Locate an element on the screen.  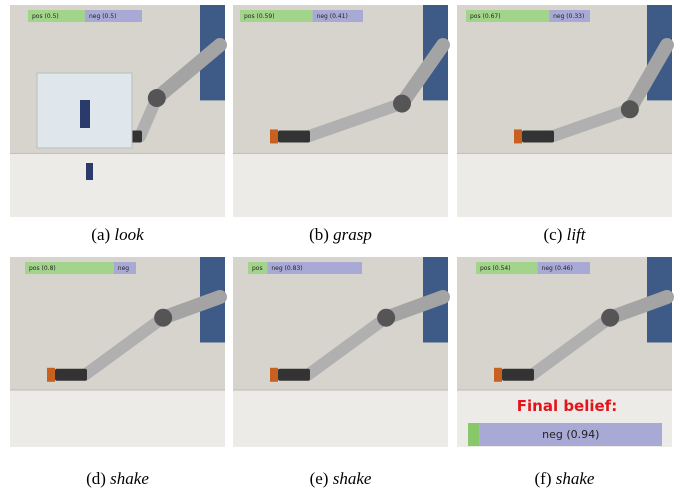
neg-label: neg is located at coordinates (123, 268).